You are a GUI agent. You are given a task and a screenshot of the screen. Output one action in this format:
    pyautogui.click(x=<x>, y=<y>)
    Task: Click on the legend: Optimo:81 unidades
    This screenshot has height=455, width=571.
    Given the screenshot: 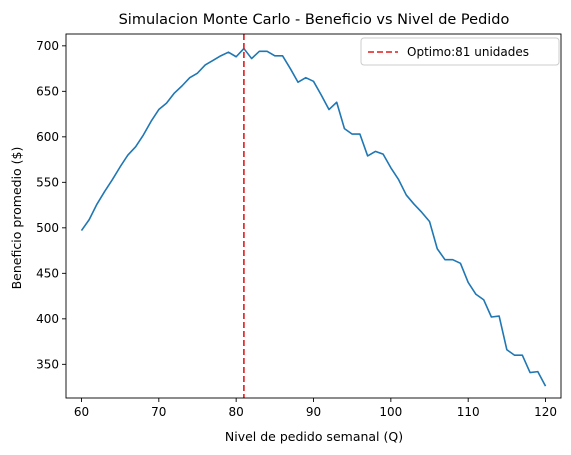 What is the action you would take?
    pyautogui.click(x=460, y=51)
    